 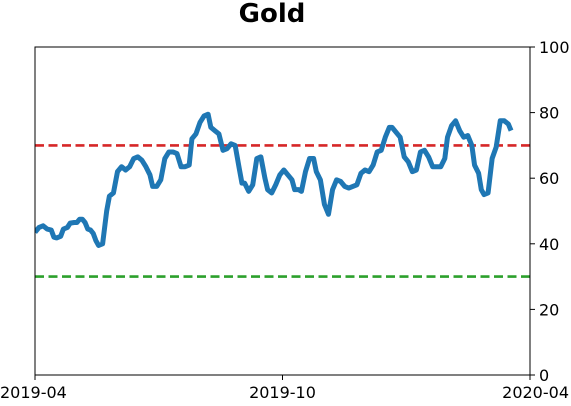 I want to click on y-tick-label: 80, so click(x=549, y=113).